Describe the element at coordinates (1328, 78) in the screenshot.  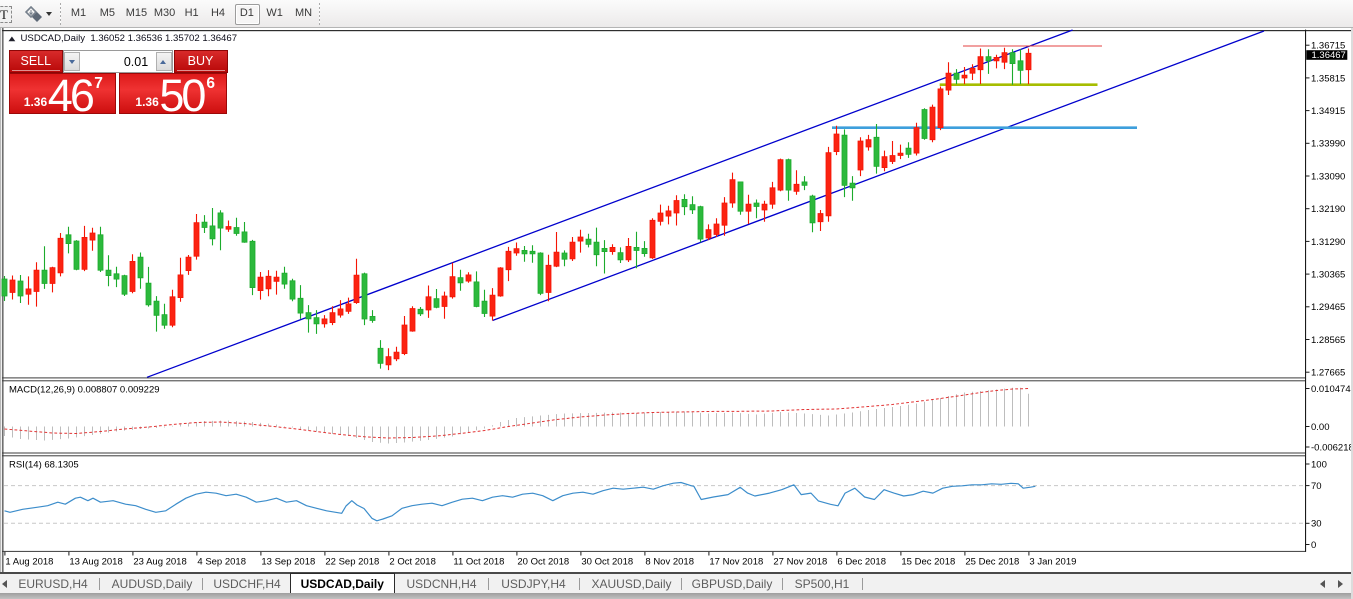
I see `svg-text: 1.35815` at that location.